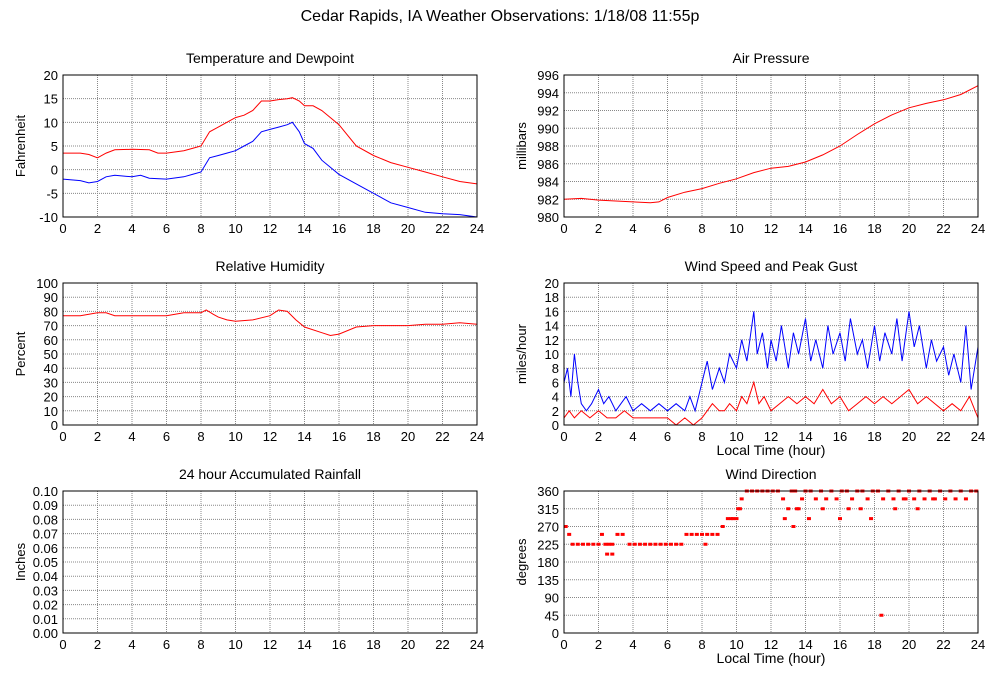 This screenshot has width=1000, height=680. What do you see at coordinates (131, 644) in the screenshot?
I see `rain-x-tick-label: 4` at bounding box center [131, 644].